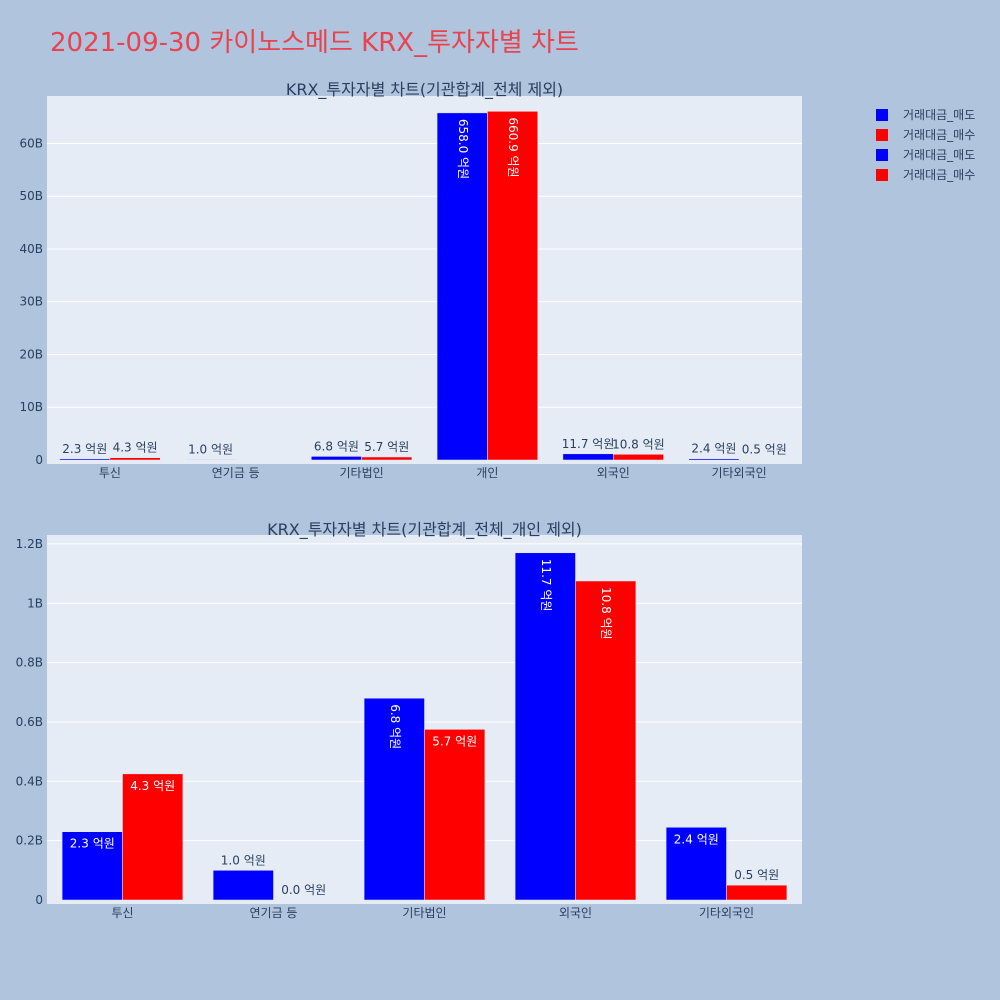  Describe the element at coordinates (303, 890) in the screenshot. I see `data-label: 0.0 억원` at that location.